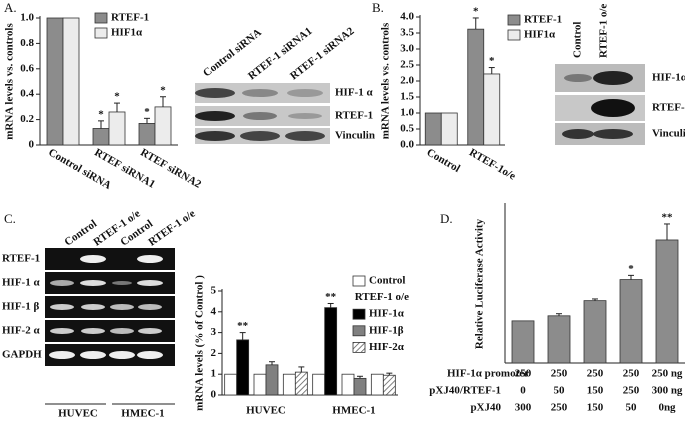 The image size is (685, 424). What do you see at coordinates (407, 81) in the screenshot?
I see `y-tick-label: 2.0` at bounding box center [407, 81].